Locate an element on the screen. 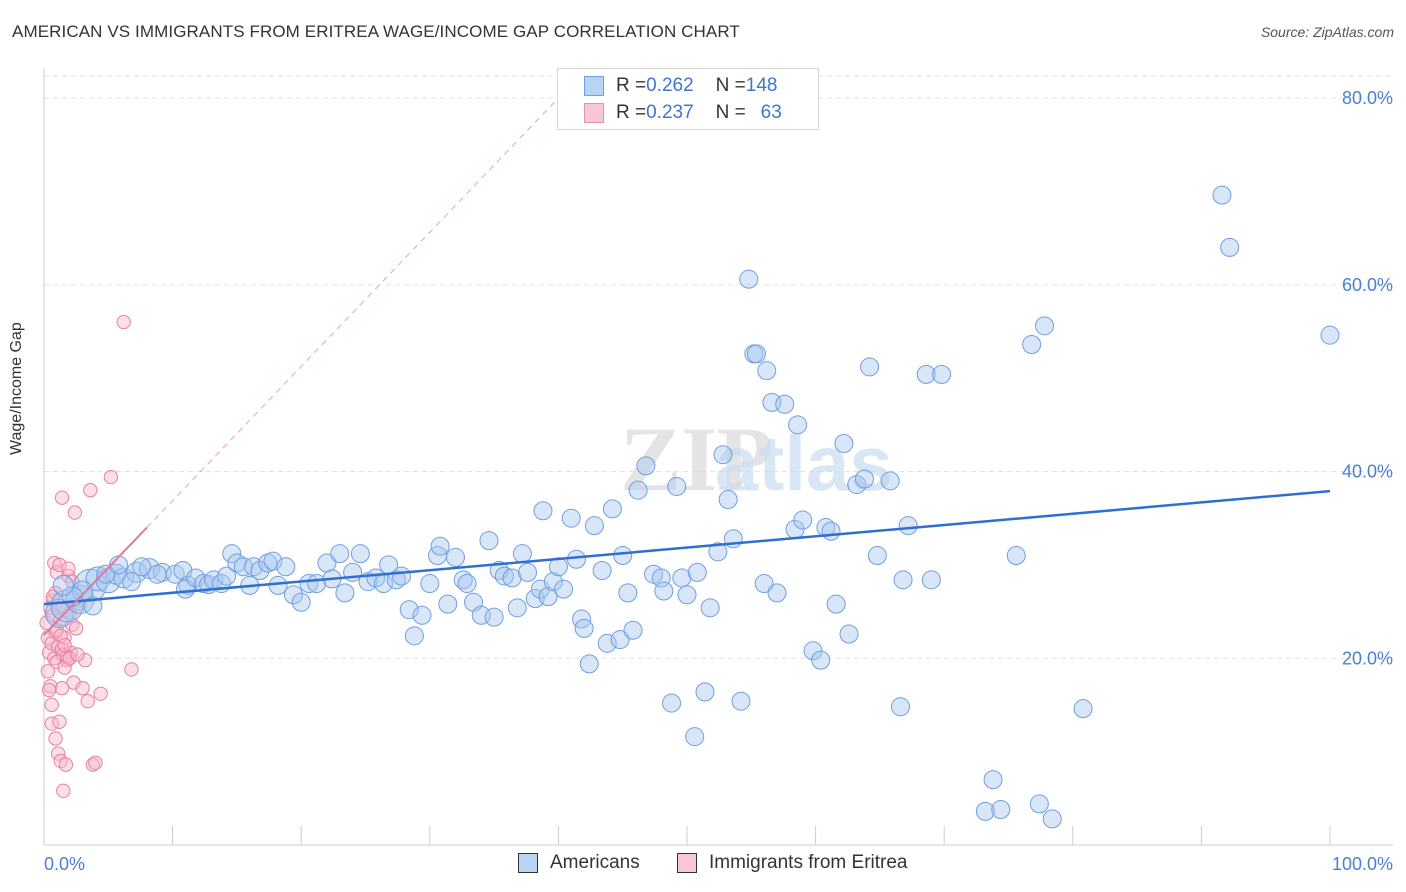  series-legend: Americans Immigrants from Eritrea is located at coordinates (703, 865).